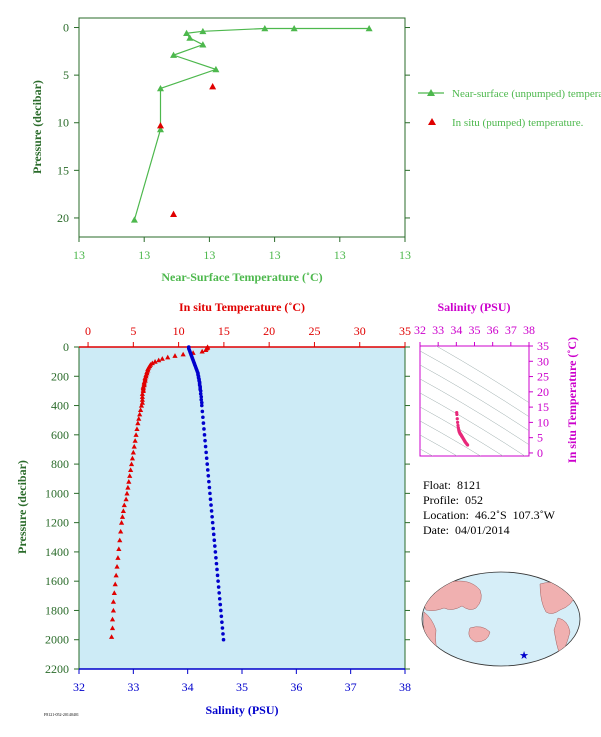 This screenshot has height=737, width=601. Describe the element at coordinates (160, 125) in the screenshot. I see `near-surface-pumped-point` at that location.